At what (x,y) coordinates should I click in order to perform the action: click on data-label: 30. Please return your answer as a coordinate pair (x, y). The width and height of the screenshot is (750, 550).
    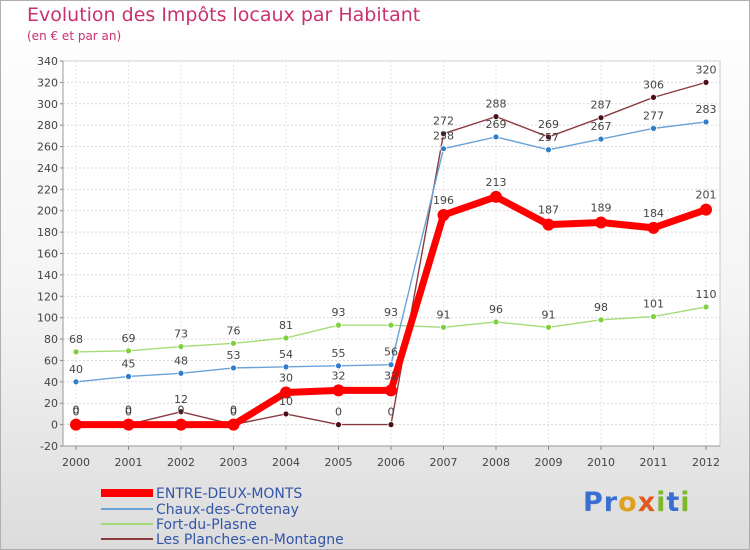
    Looking at the image, I should click on (286, 378).